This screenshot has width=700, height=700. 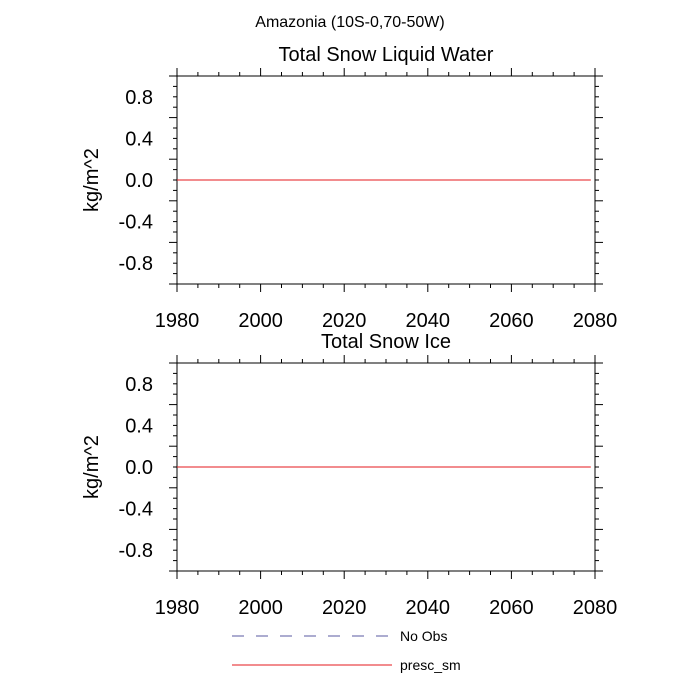 What do you see at coordinates (386, 342) in the screenshot?
I see `chart-title: Total Snow Ice` at bounding box center [386, 342].